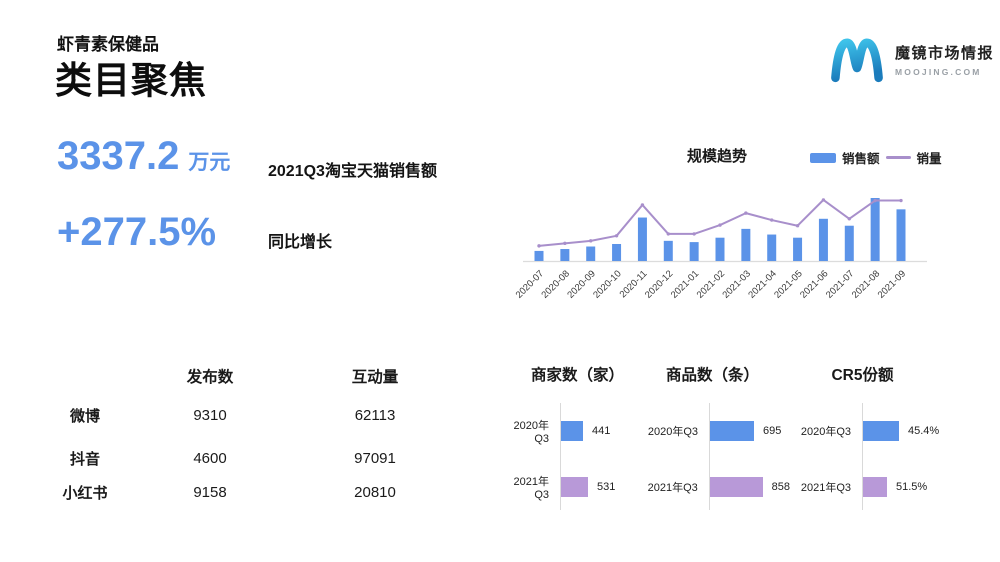 The height and width of the screenshot is (562, 1000). I want to click on mini-chart-row: 2021年Q3 531, so click(580, 488).